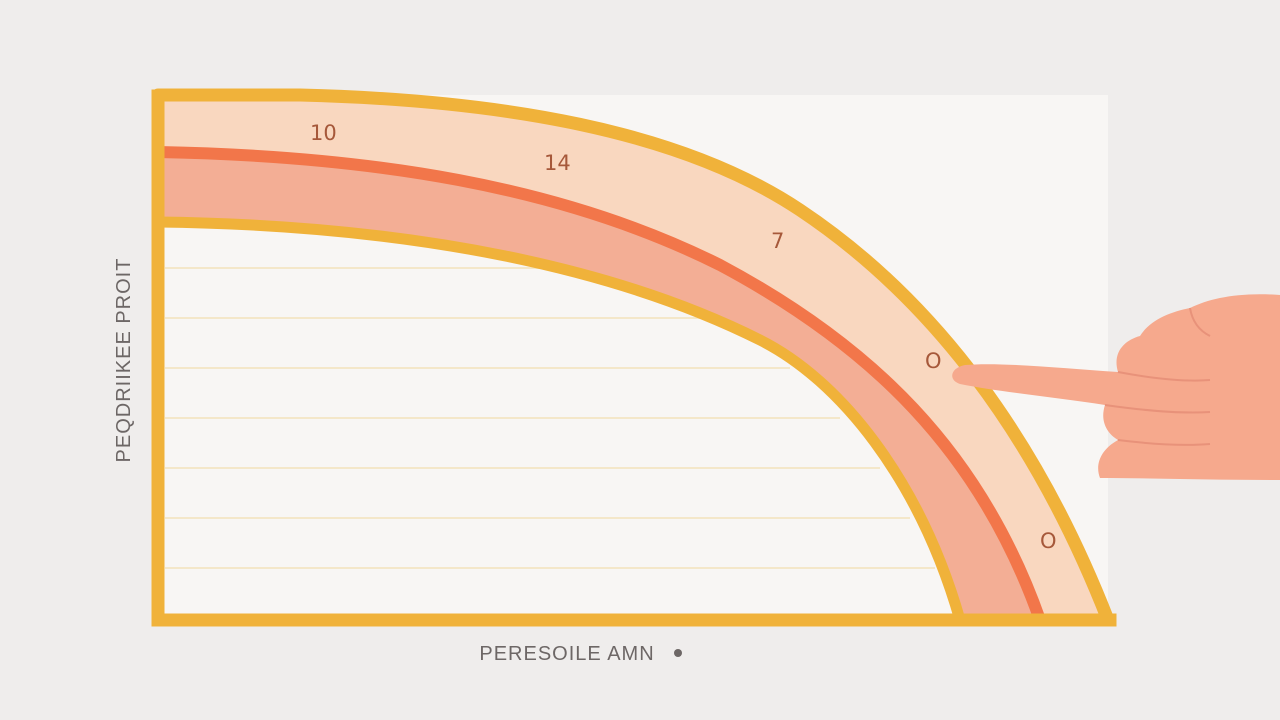 Image resolution: width=1280 pixels, height=720 pixels. I want to click on curve-label-o-lower: O, so click(1048, 541).